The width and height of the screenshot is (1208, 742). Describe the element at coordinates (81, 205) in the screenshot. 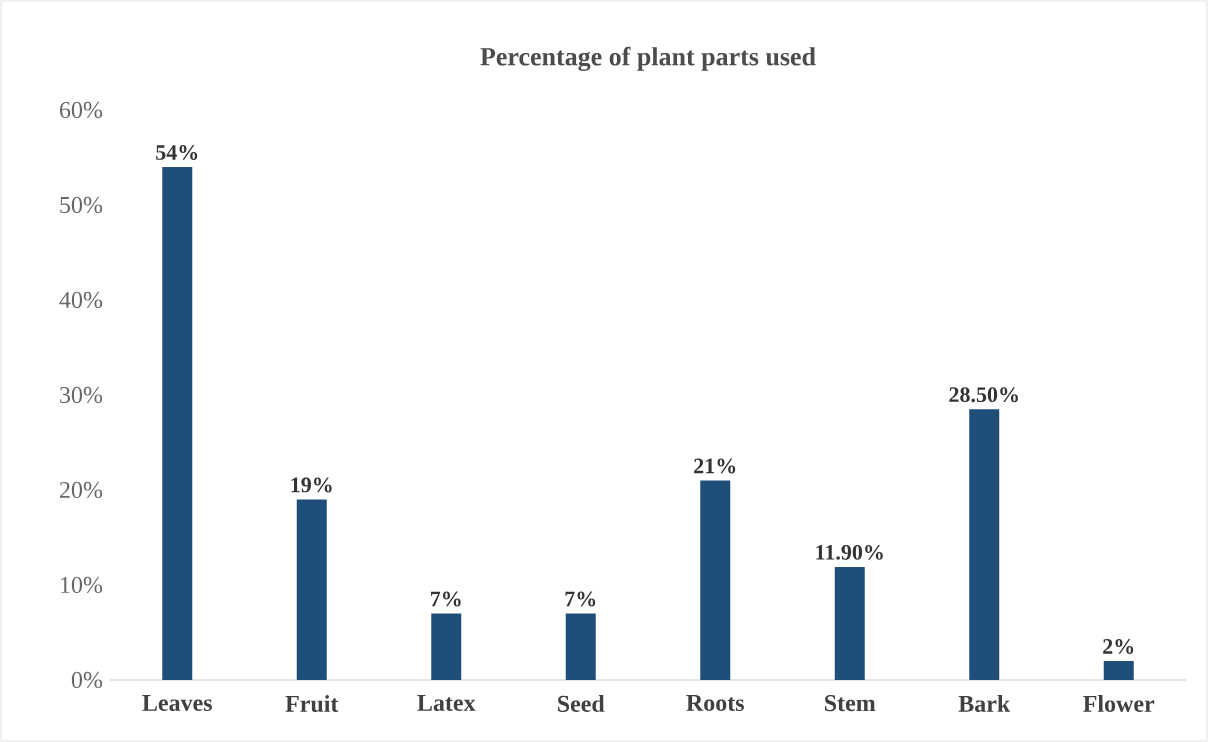

I see `y-tick-label: 50%` at that location.